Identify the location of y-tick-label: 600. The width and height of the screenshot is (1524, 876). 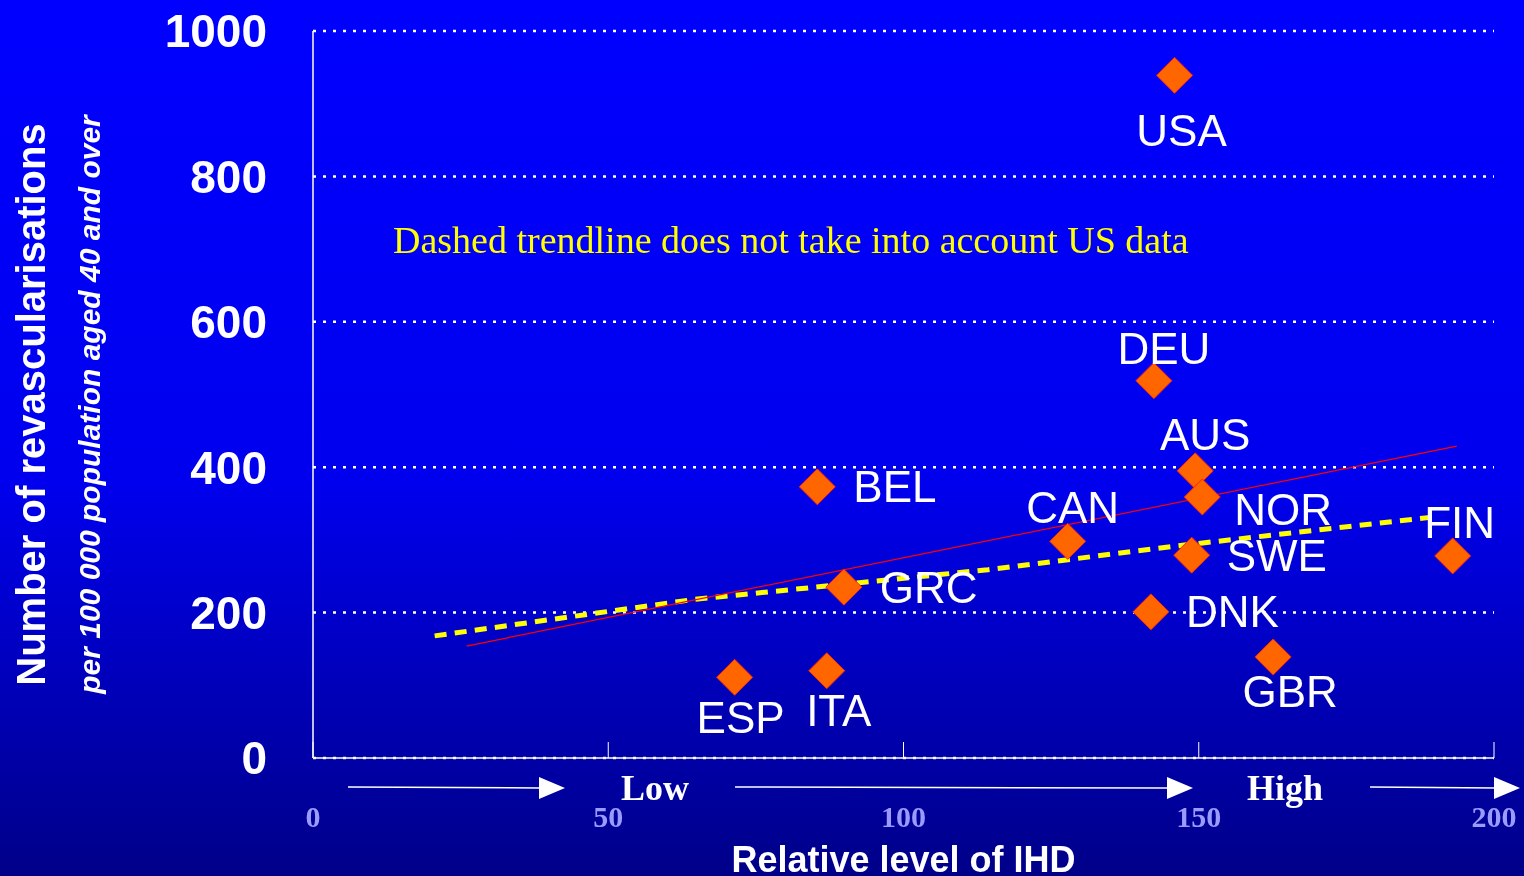
(228, 322).